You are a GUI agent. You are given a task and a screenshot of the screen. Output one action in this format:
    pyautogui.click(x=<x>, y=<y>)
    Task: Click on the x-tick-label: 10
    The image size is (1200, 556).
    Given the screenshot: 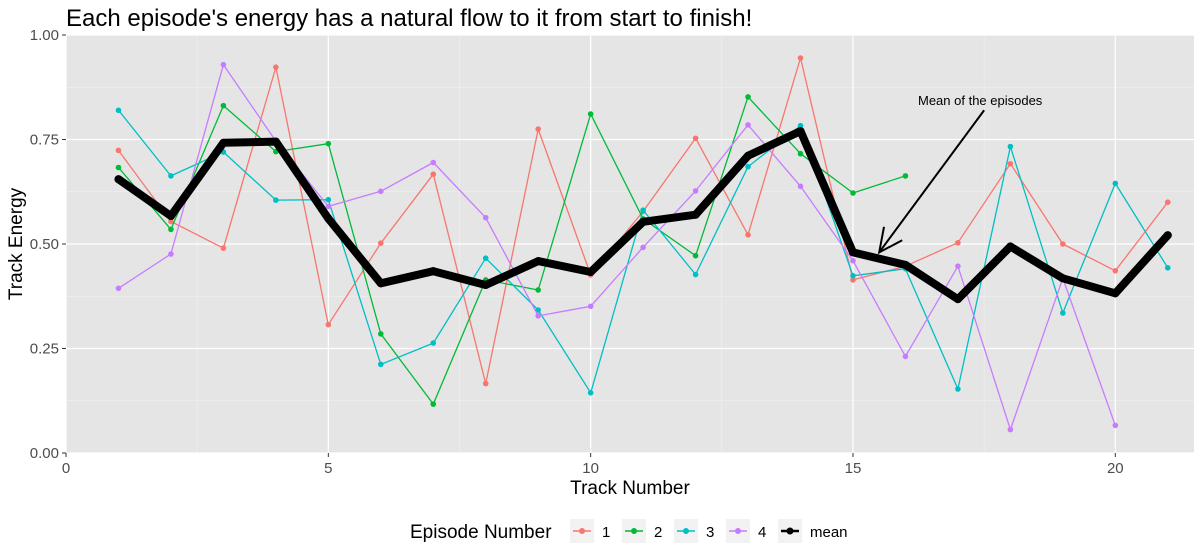 What is the action you would take?
    pyautogui.click(x=590, y=468)
    